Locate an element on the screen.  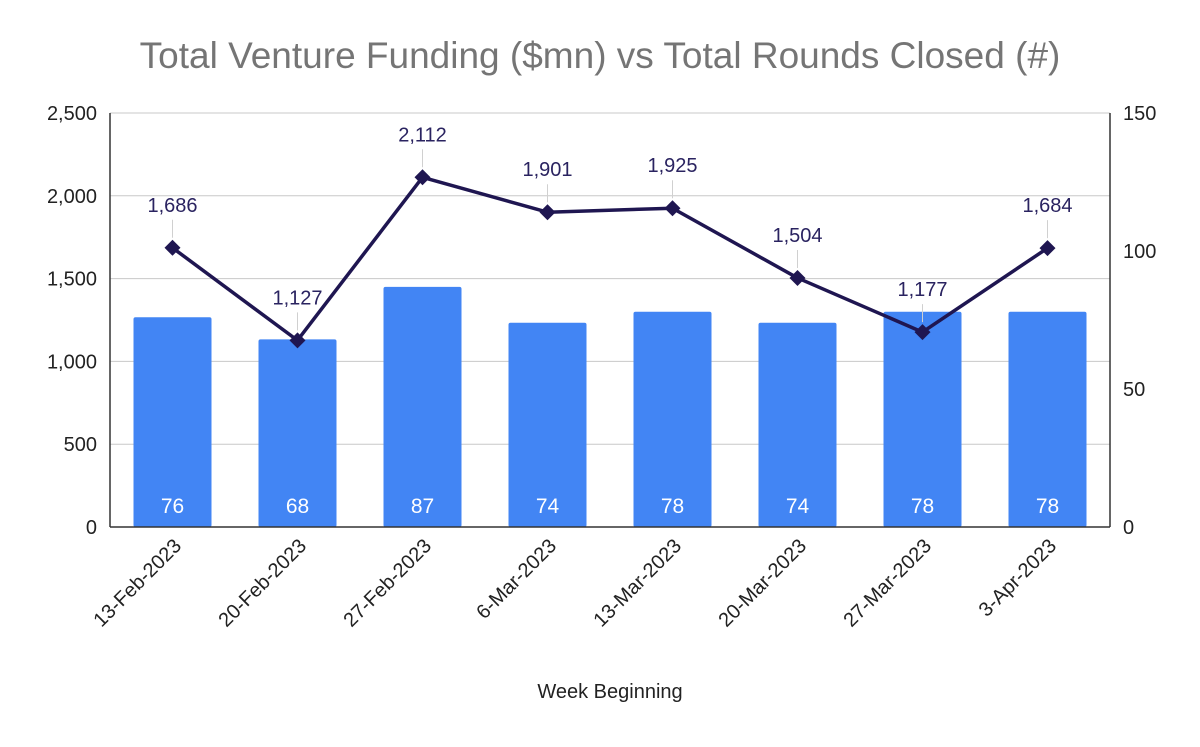
y-left-tick-label: 1,500 is located at coordinates (72, 280).